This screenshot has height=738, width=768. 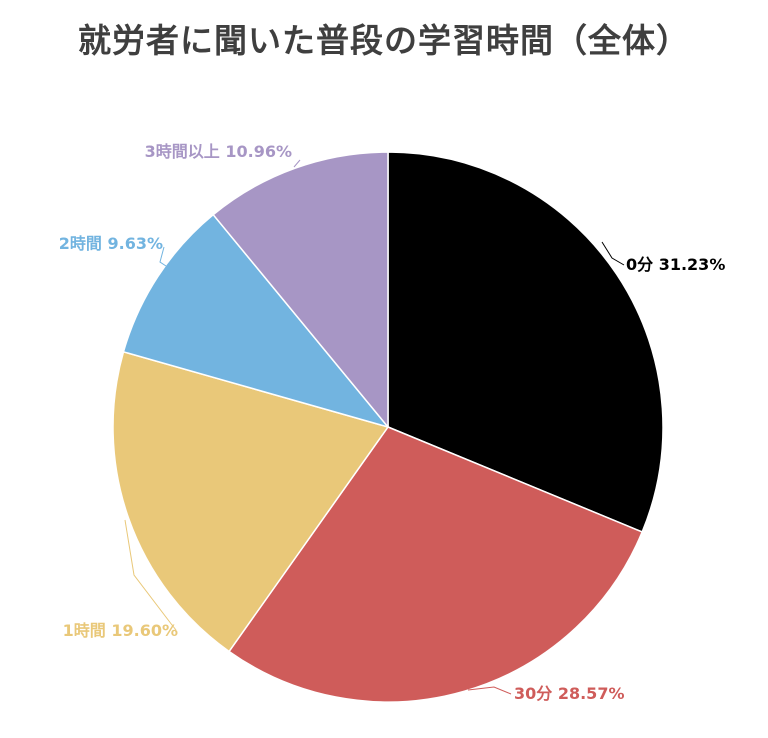 I want to click on slice-label-4: 3時間以上 10.96%, so click(x=218, y=151).